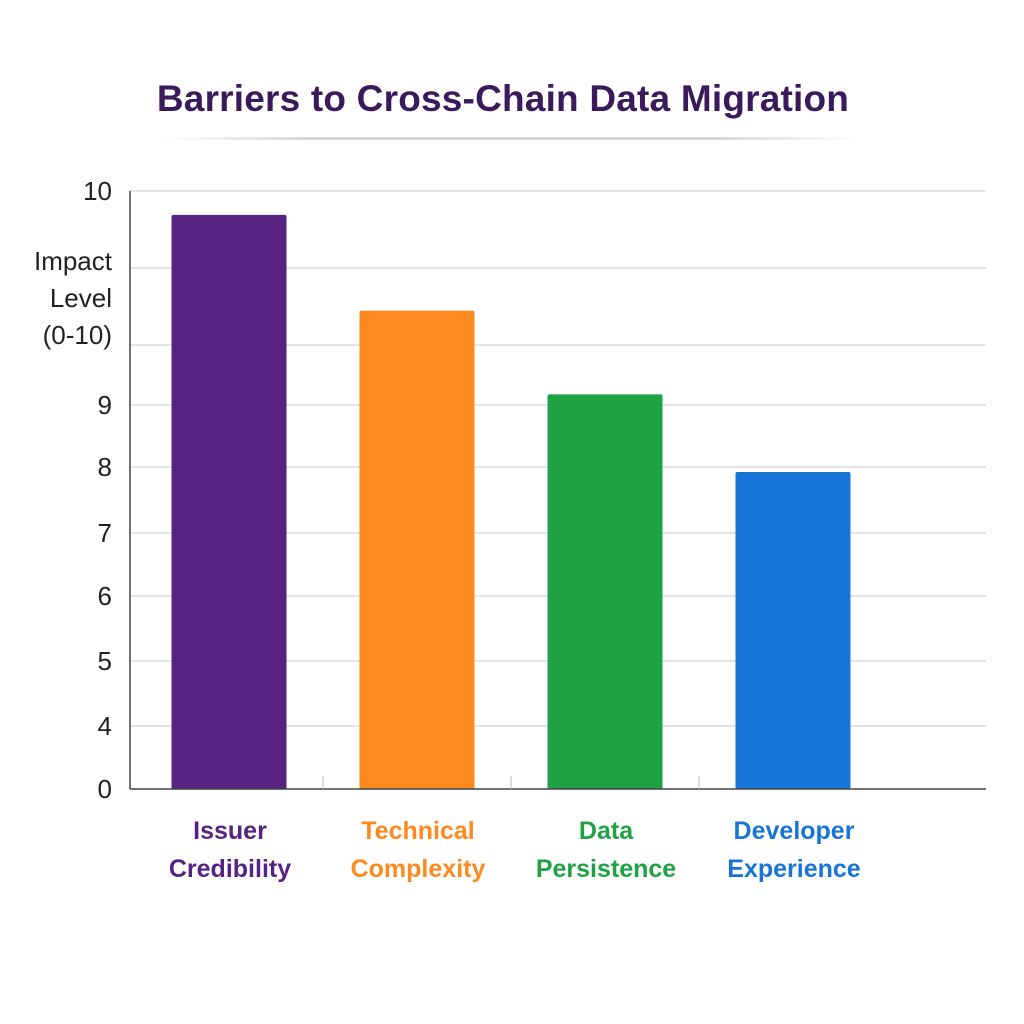 Image resolution: width=1024 pixels, height=1024 pixels. I want to click on y-tick-label: 8, so click(105, 467).